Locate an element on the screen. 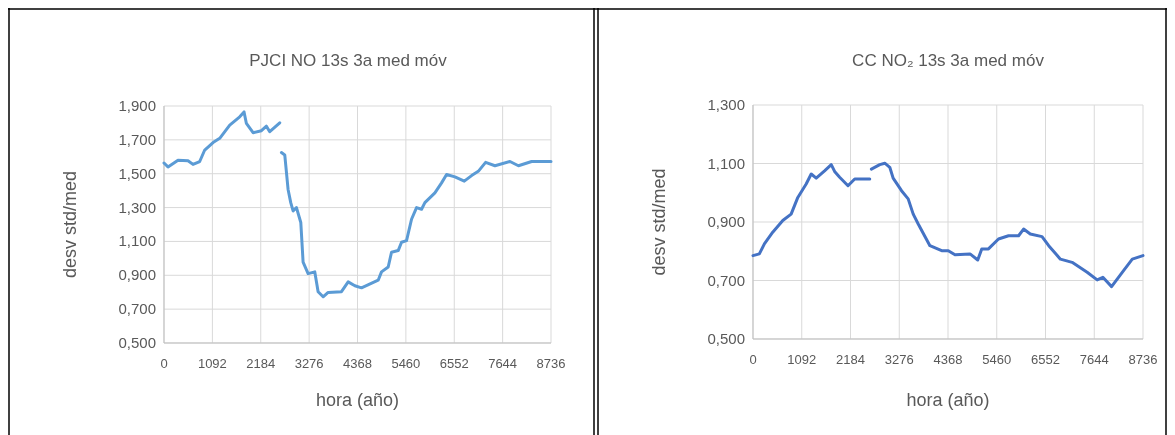 Image resolution: width=1175 pixels, height=435 pixels. chart-title: CC NO₂ 13s 3a med móv is located at coordinates (948, 60).